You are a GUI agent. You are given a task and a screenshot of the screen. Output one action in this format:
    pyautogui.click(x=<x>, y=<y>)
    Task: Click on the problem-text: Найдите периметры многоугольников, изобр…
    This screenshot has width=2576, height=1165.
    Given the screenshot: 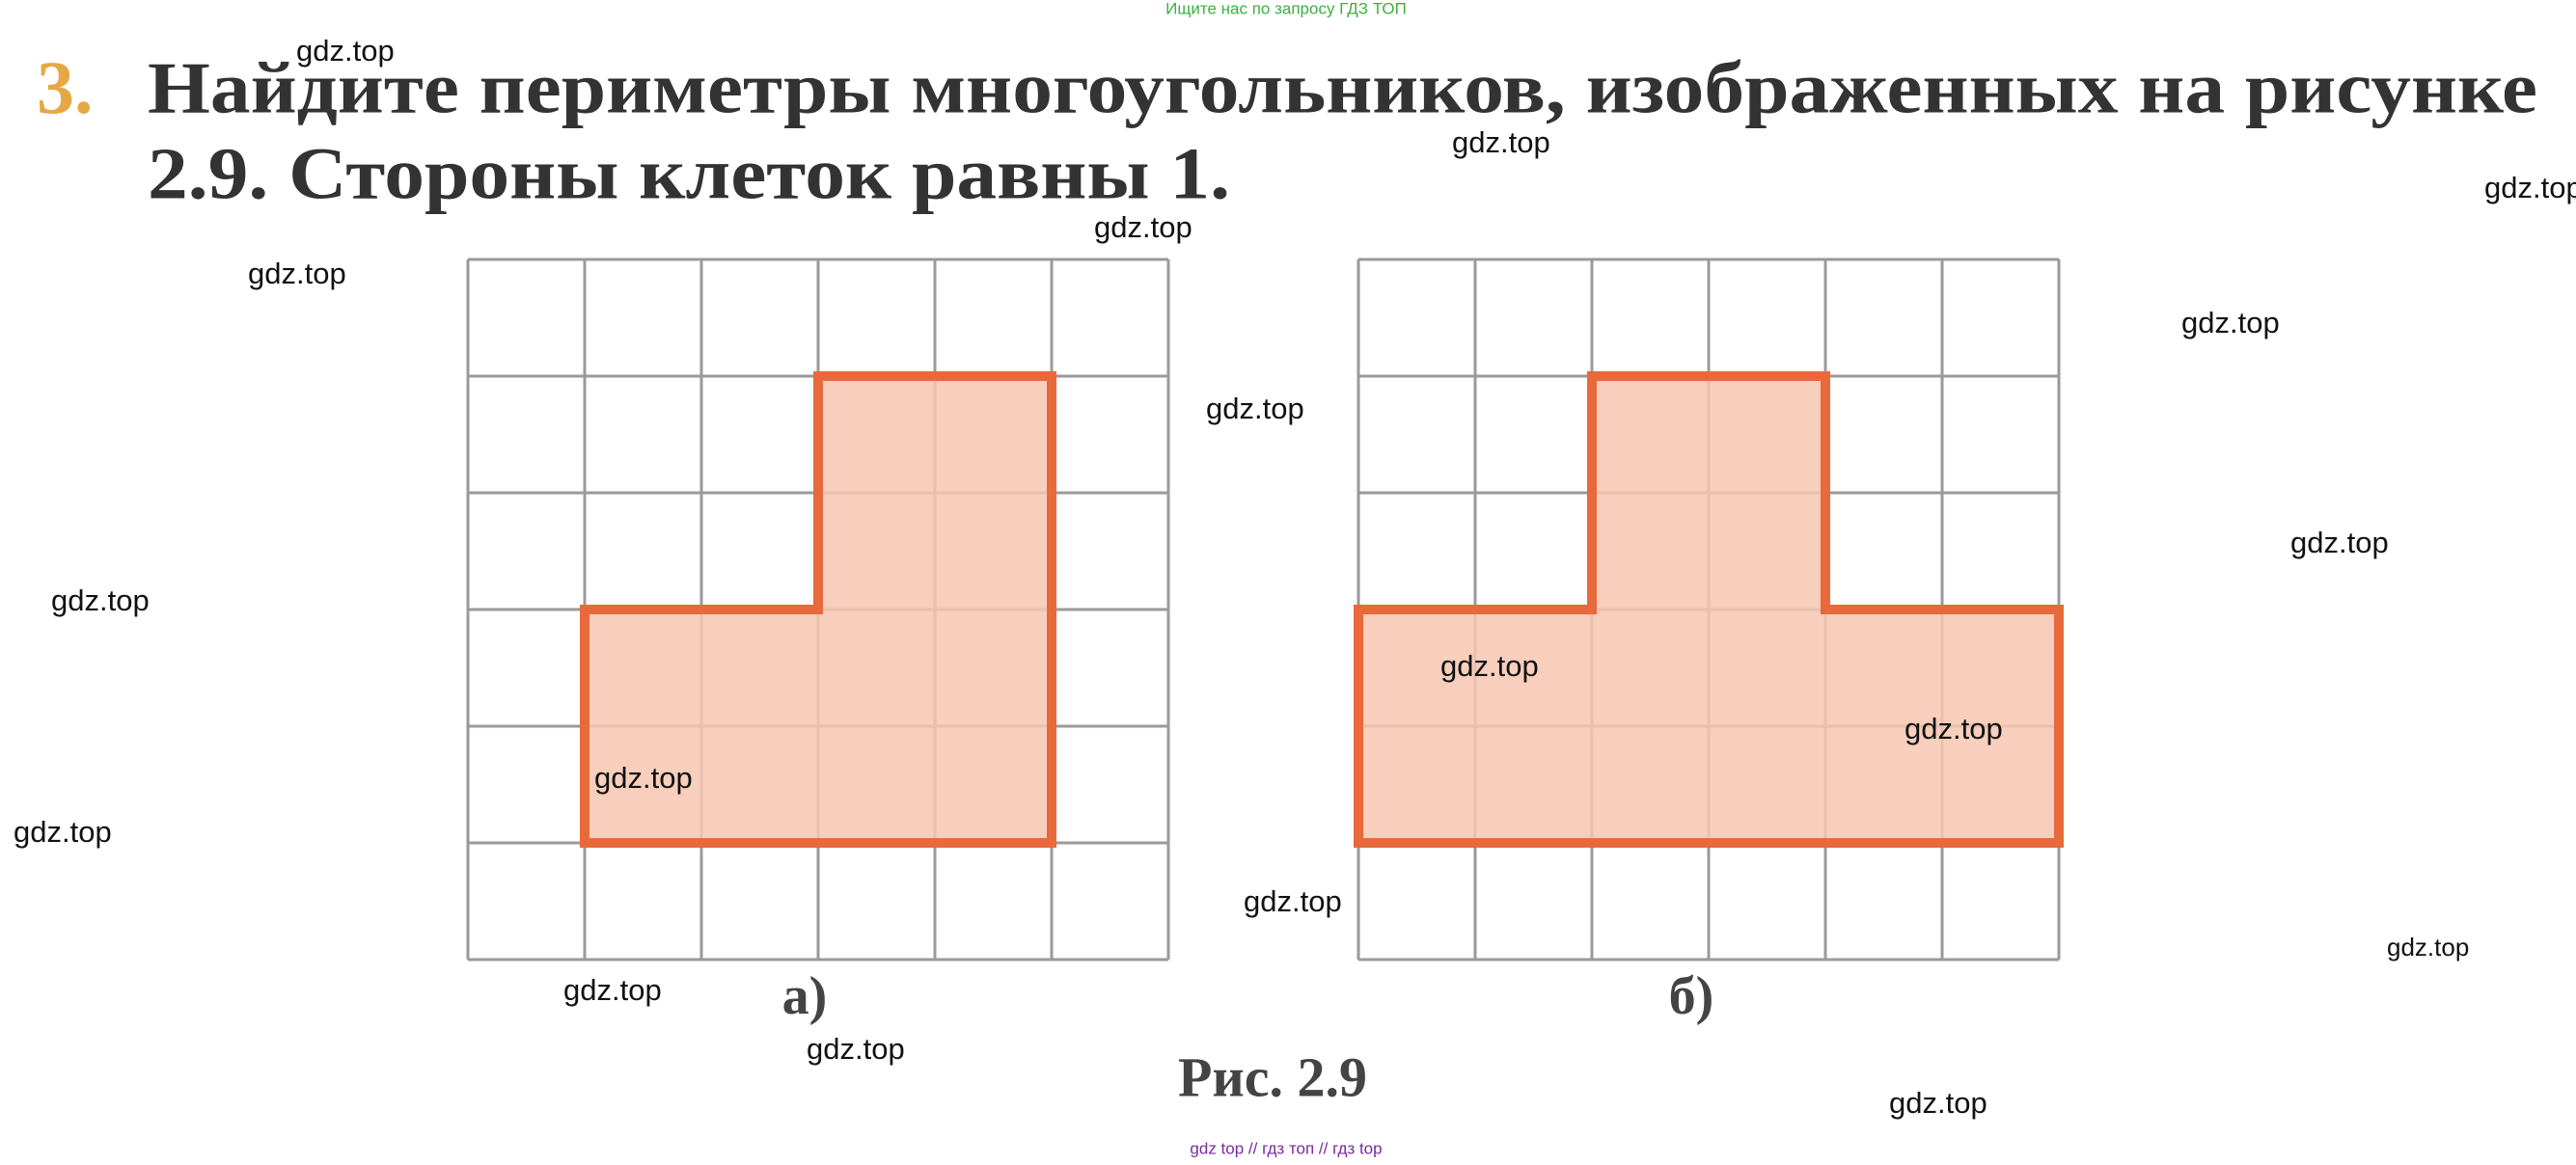 What is the action you would take?
    pyautogui.click(x=1343, y=87)
    